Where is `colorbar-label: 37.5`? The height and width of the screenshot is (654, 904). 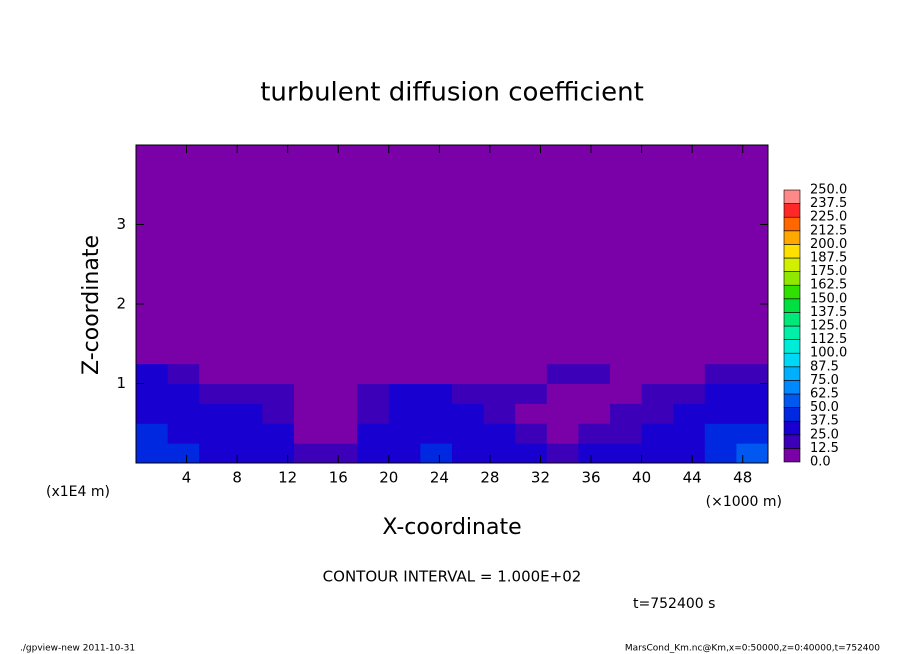 colorbar-label: 37.5 is located at coordinates (824, 421).